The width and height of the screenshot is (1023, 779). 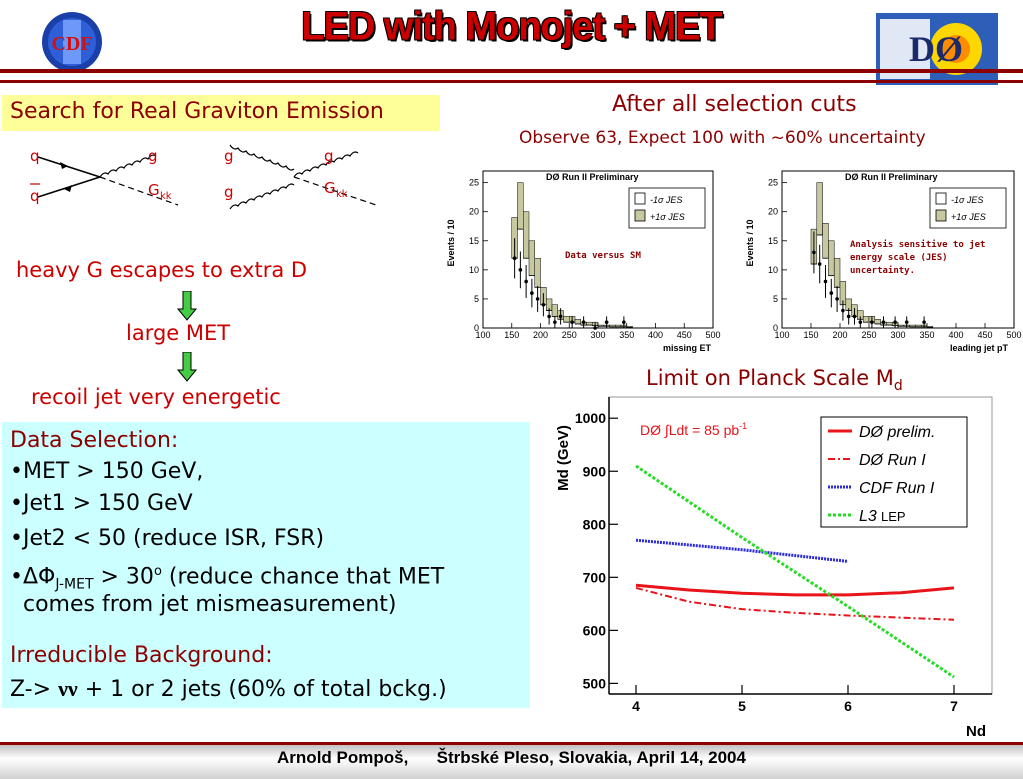 What do you see at coordinates (773, 212) in the screenshot?
I see `y-tick-label: 20` at bounding box center [773, 212].